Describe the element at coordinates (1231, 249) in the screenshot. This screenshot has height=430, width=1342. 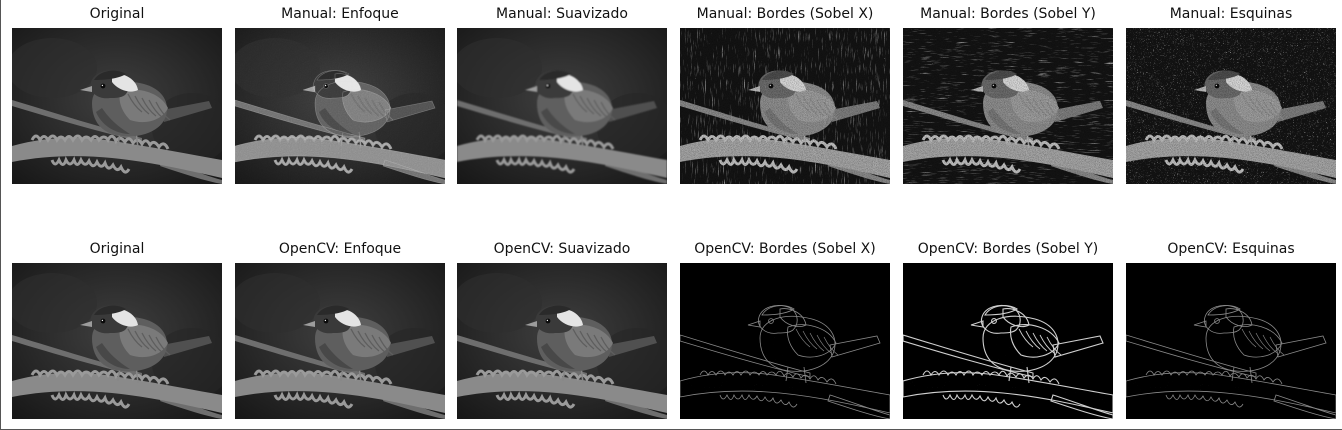
I see `panel-title: OpenCV: Esquinas` at that location.